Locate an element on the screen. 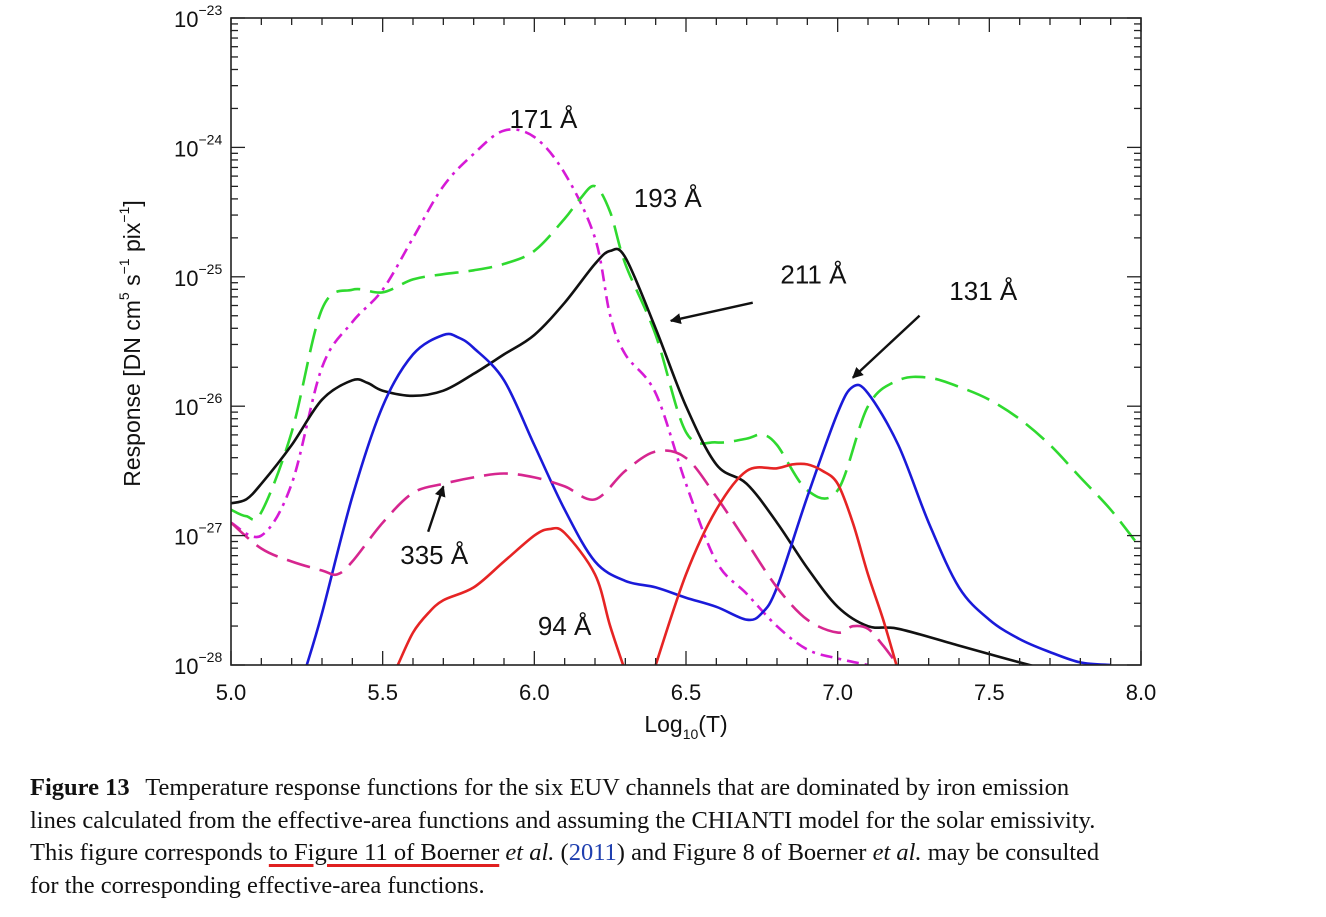 The width and height of the screenshot is (1326, 917). x-tick-label: 5.0 is located at coordinates (231, 692).